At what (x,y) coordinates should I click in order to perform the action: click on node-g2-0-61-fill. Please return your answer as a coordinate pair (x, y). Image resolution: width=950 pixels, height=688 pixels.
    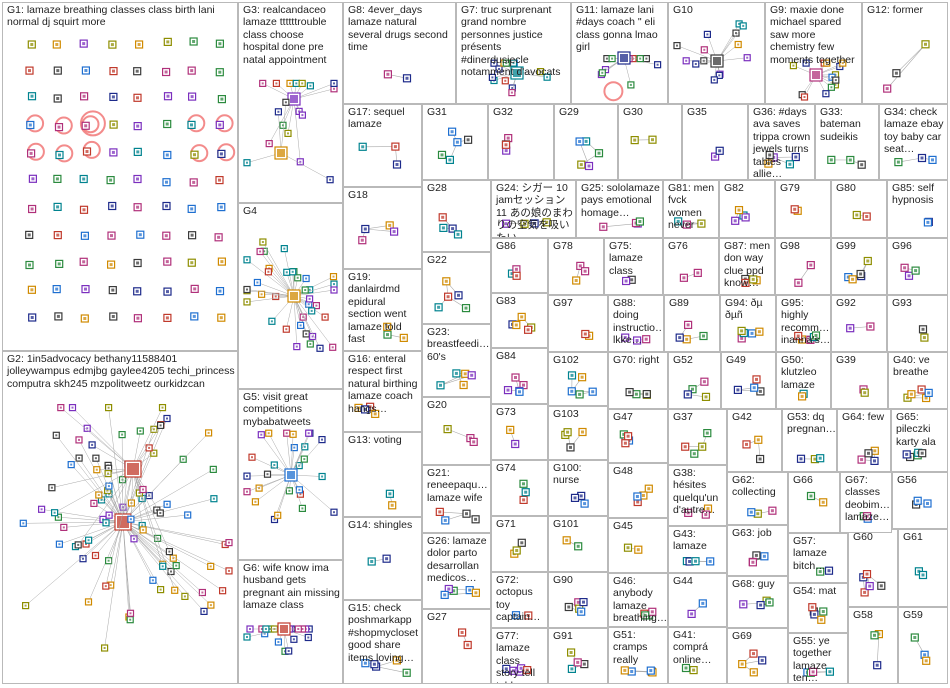
    Looking at the image, I should click on (140, 431).